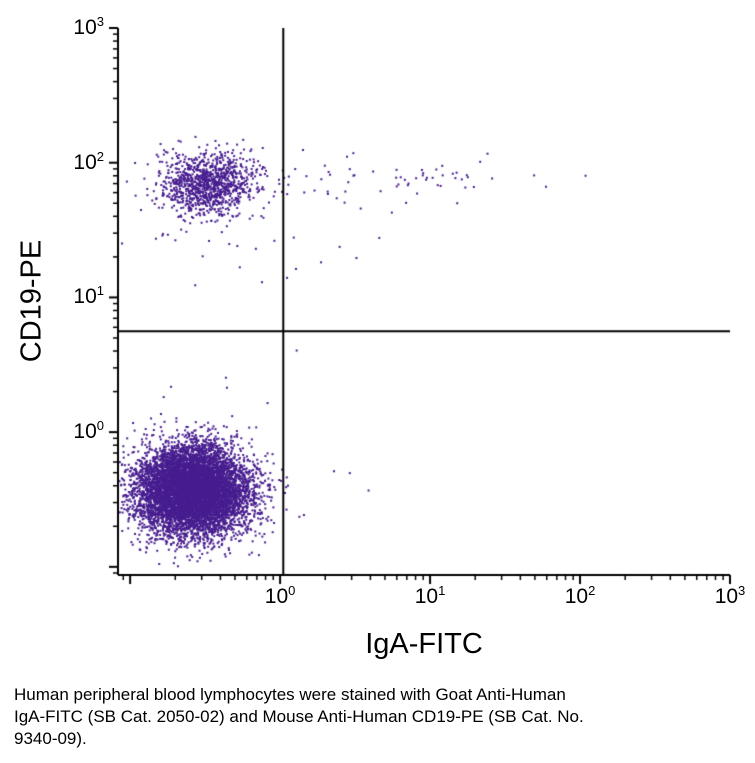 The image size is (755, 763). Describe the element at coordinates (580, 595) in the screenshot. I see `x-tick-label-10e2: 10²` at that location.